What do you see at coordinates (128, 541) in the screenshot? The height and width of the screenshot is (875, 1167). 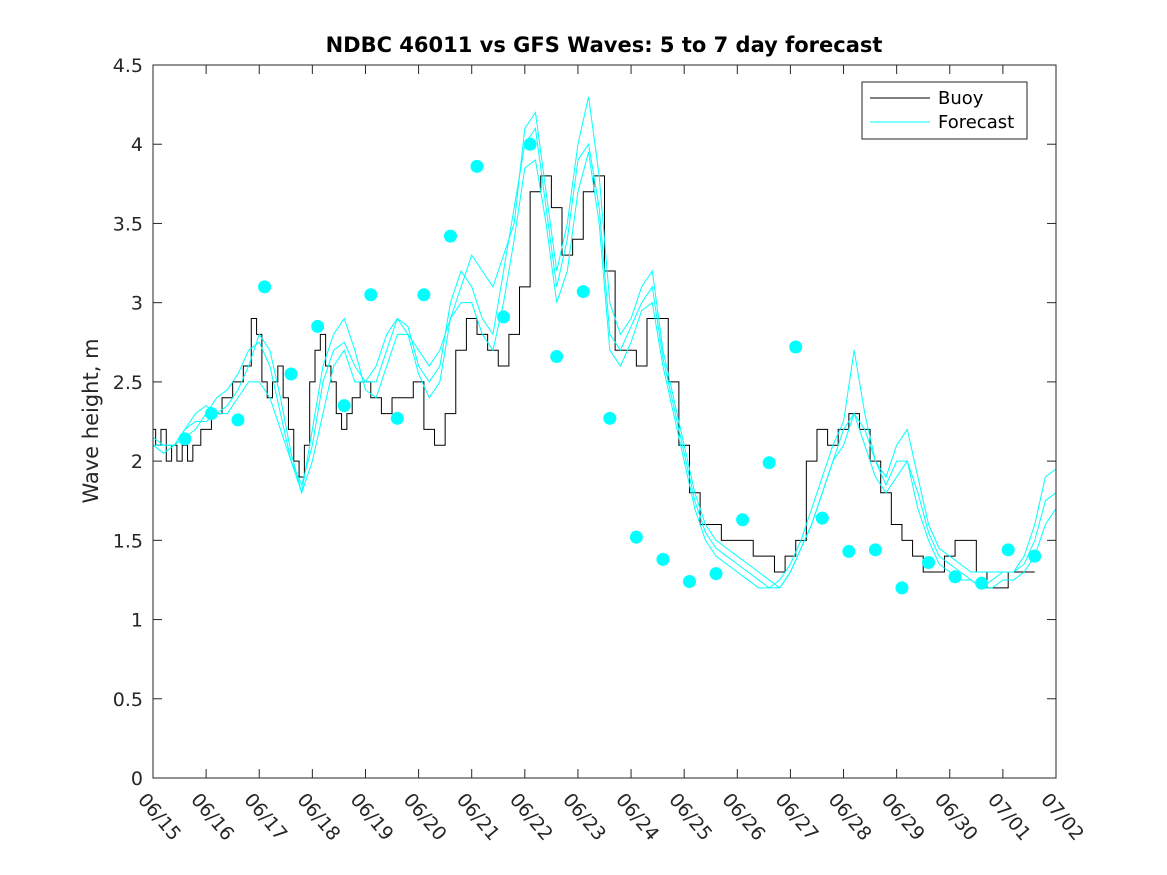 I see `y-tick-label: 1.5` at bounding box center [128, 541].